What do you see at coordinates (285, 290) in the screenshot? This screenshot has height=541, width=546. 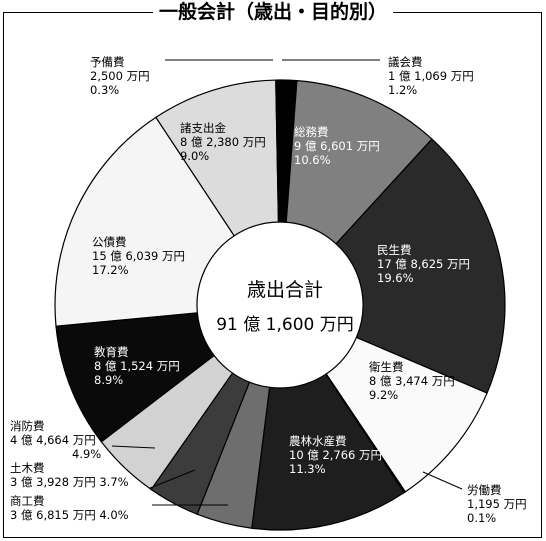 I see `center-title: 歳出合計` at bounding box center [285, 290].